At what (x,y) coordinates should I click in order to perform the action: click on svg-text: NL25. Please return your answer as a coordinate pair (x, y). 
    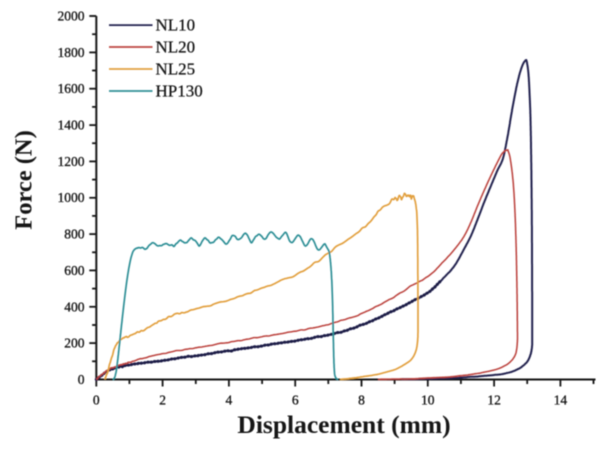
    Looking at the image, I should click on (176, 69).